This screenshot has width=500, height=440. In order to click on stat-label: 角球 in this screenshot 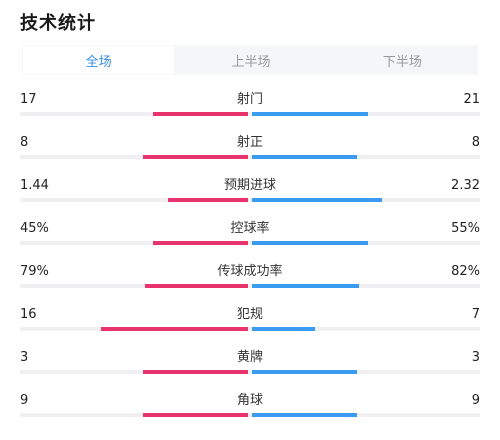, I will do `click(249, 400)`.